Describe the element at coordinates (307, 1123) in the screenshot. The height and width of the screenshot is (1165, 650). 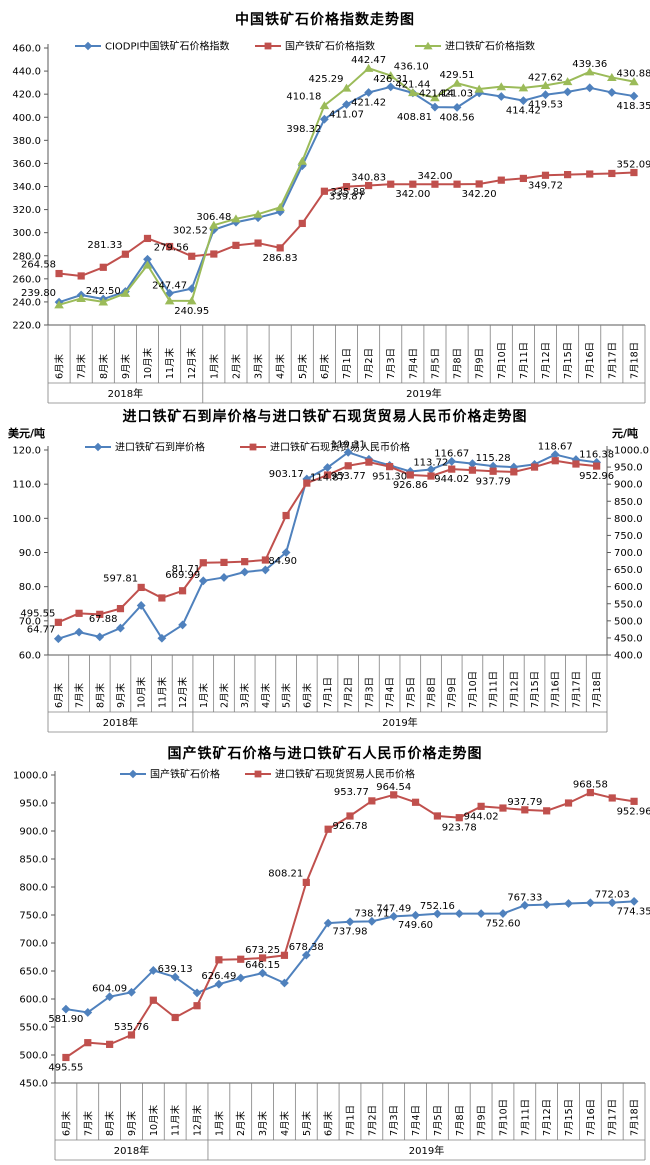
I see `x-category-label: 5月末` at that location.